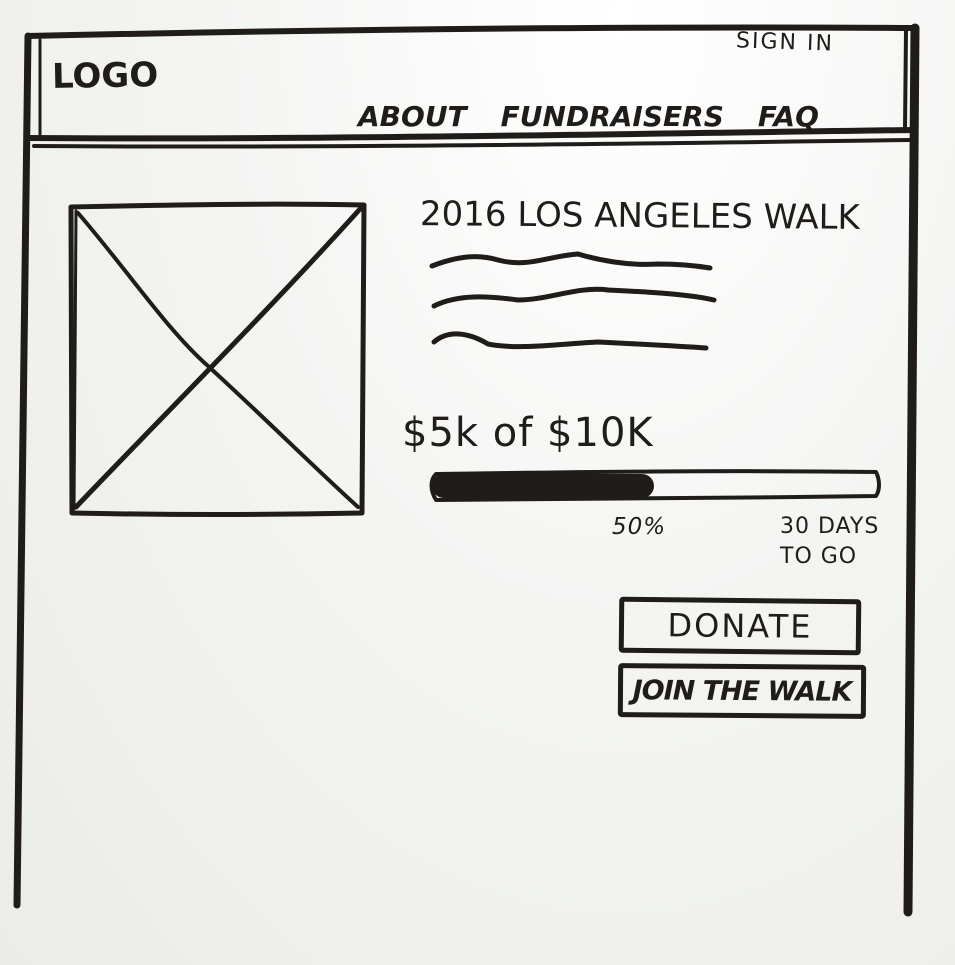 Image resolution: width=955 pixels, height=965 pixels. Describe the element at coordinates (612, 116) in the screenshot. I see `nav-fundraisers: FUNDRAISERS` at that location.